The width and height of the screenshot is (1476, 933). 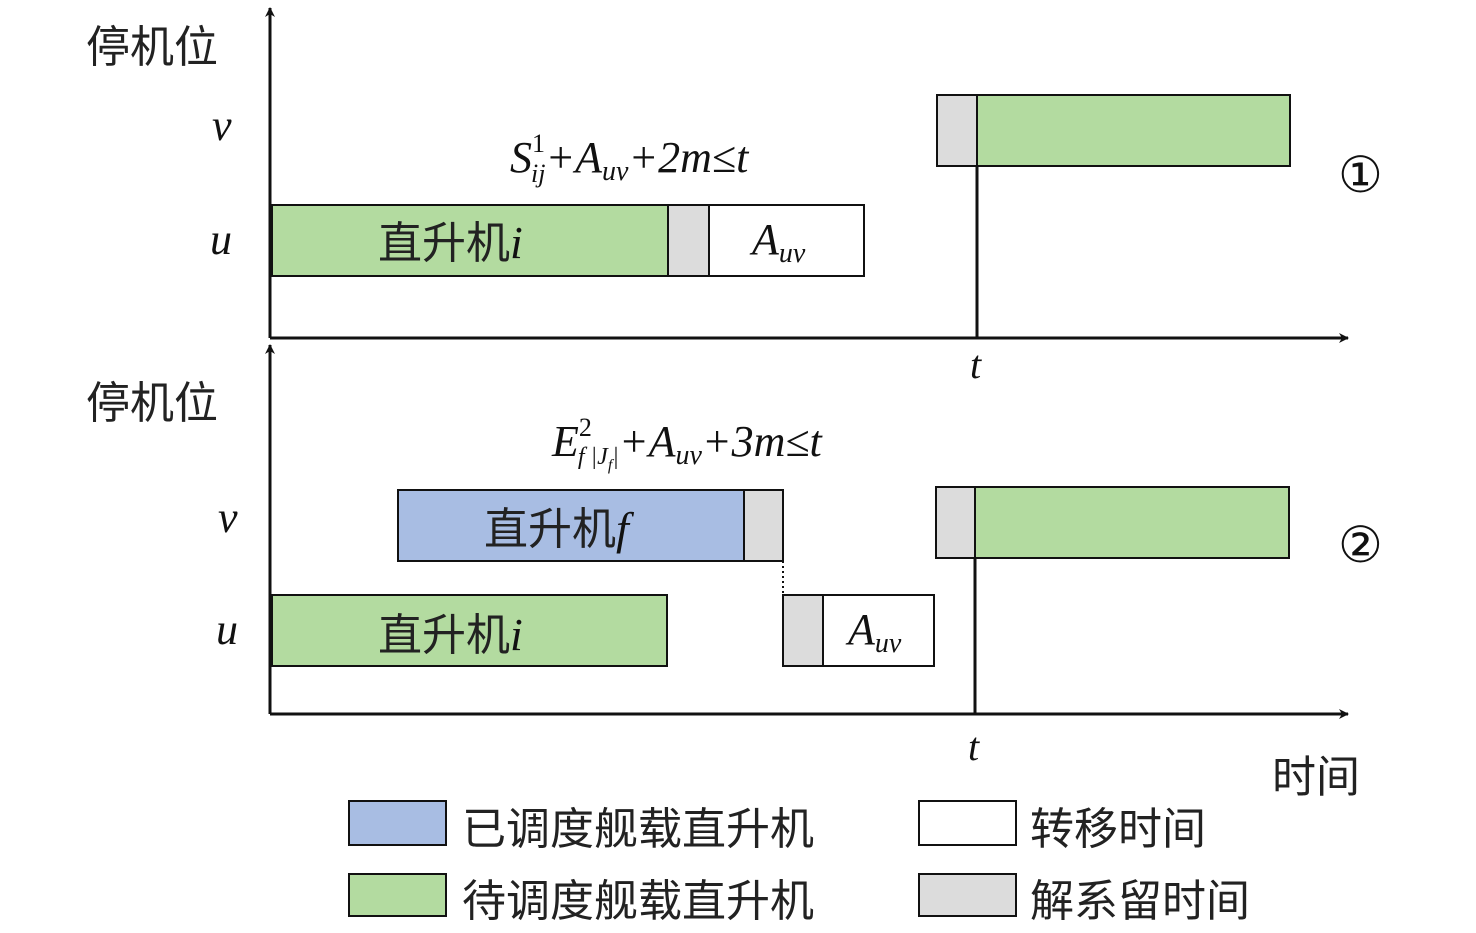 What do you see at coordinates (397, 895) in the screenshot?
I see `legend-swatch-pending` at bounding box center [397, 895].